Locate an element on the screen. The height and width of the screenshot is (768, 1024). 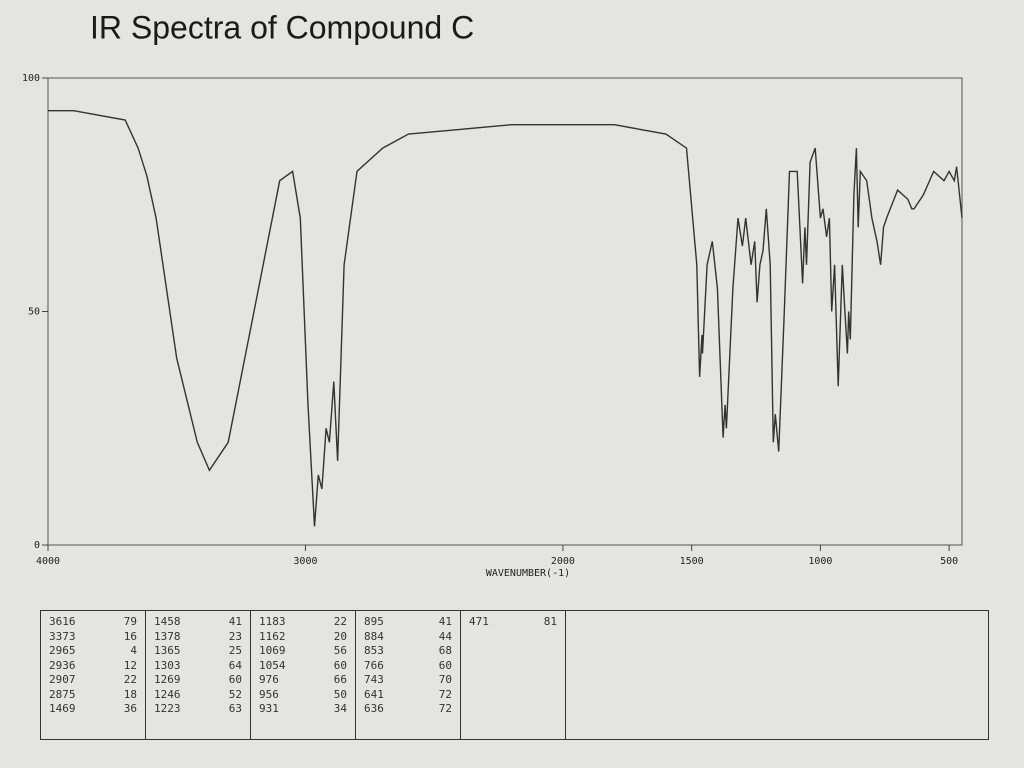
peak-column: 1183 22 1162 20 1069 56 1054 60 976 66 956 50 931 34 is located at coordinates (303, 675).